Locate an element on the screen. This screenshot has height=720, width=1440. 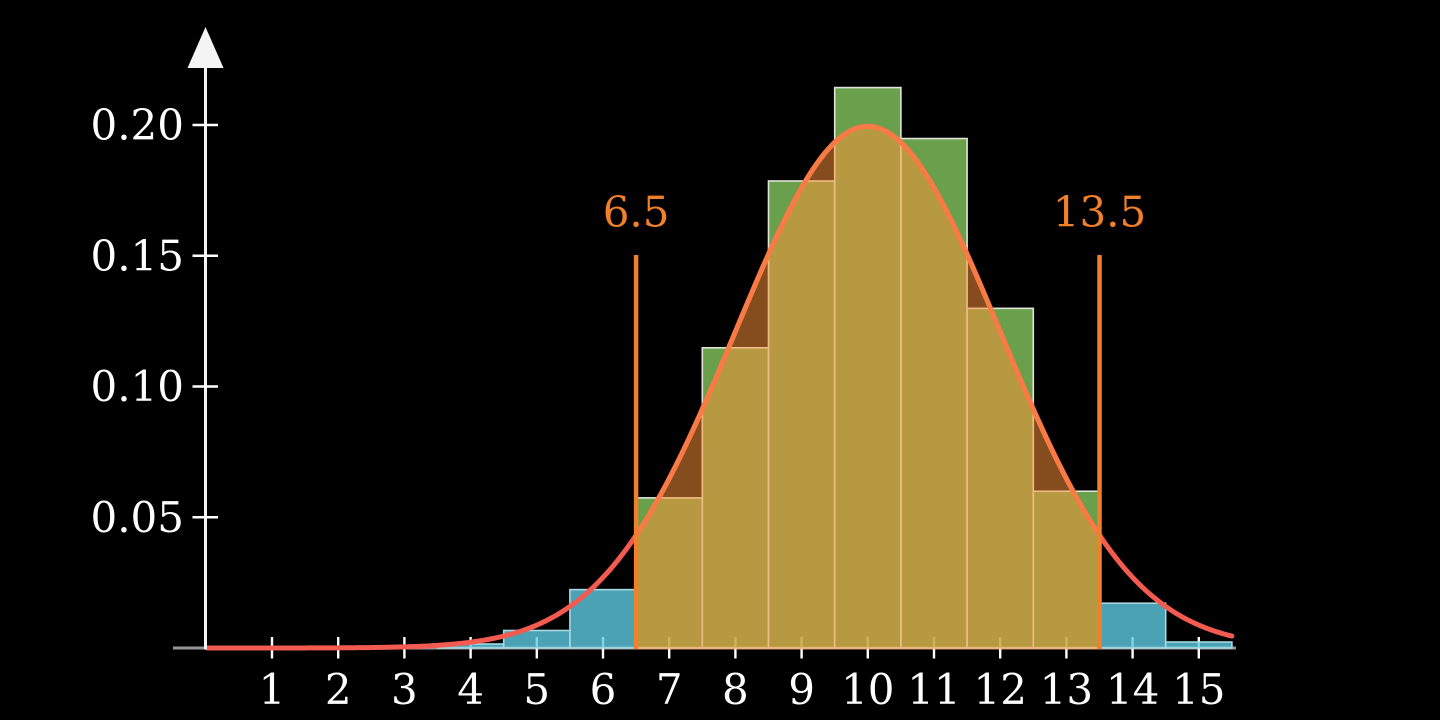
y-tick-label: 0.05 is located at coordinates (137, 517).